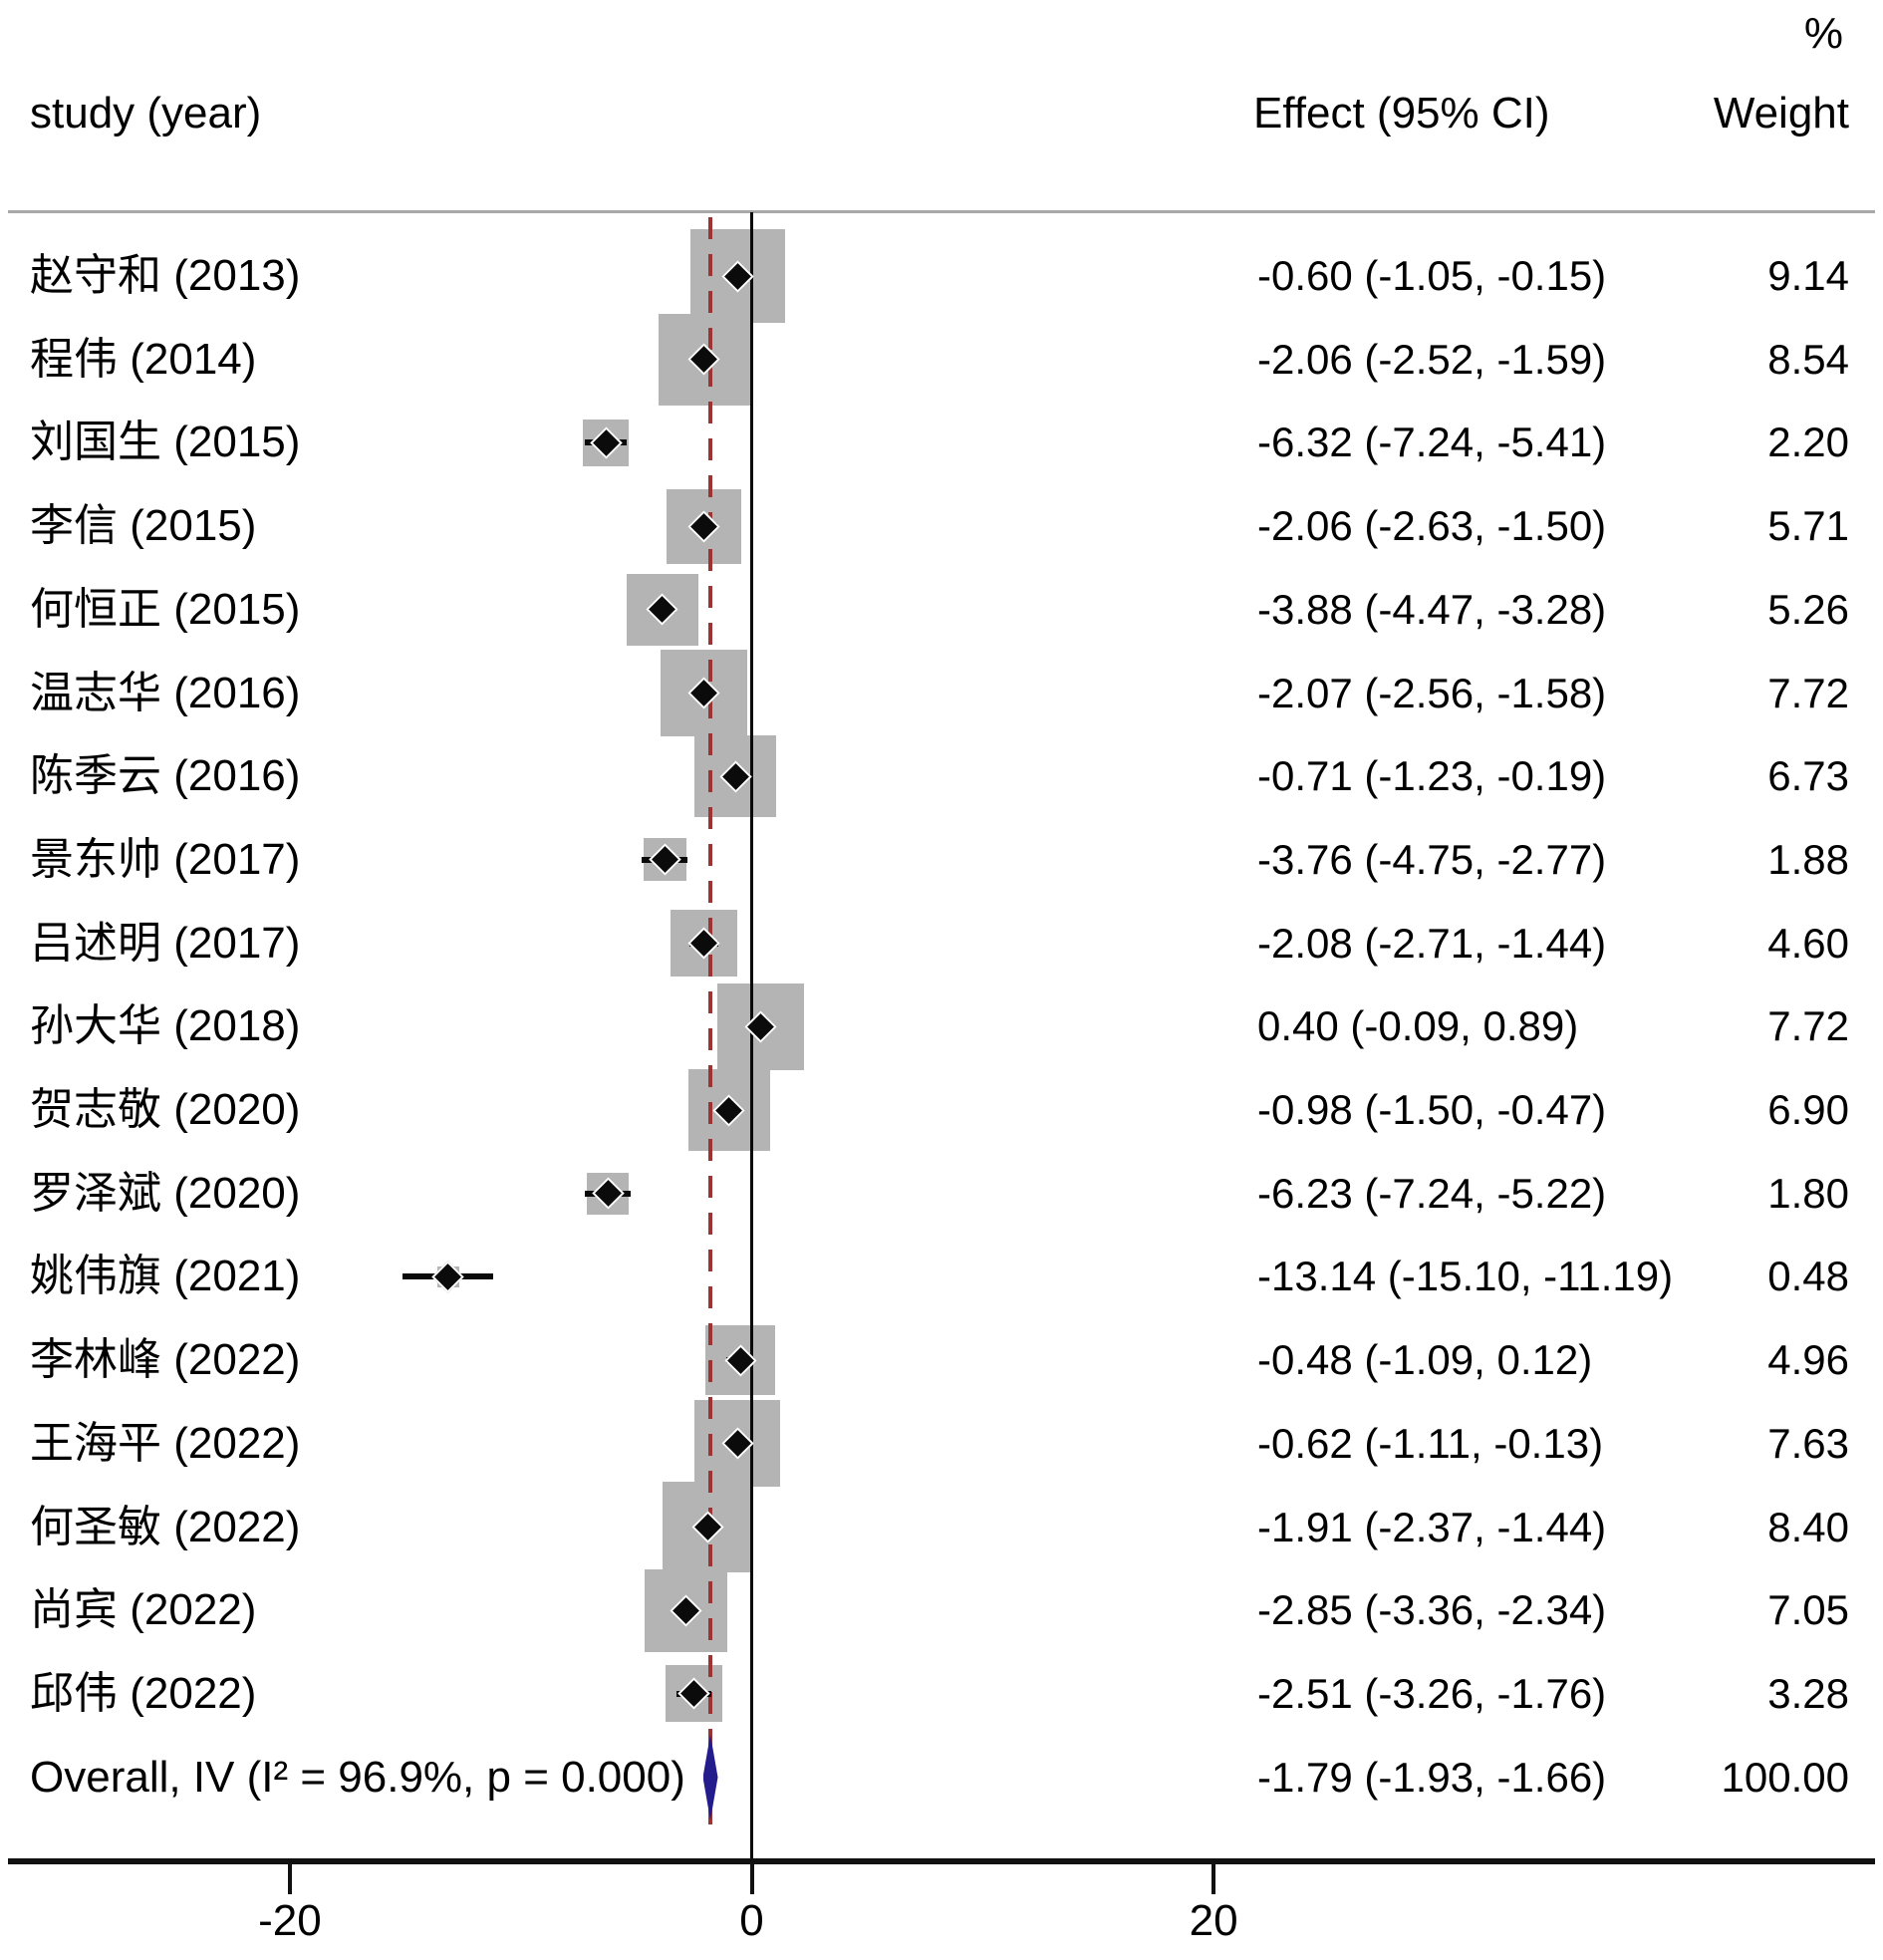 The height and width of the screenshot is (1960, 1883). Describe the element at coordinates (1432, 692) in the screenshot. I see `effect-ci-value: -2.07 (-2.56, -1.58)` at that location.